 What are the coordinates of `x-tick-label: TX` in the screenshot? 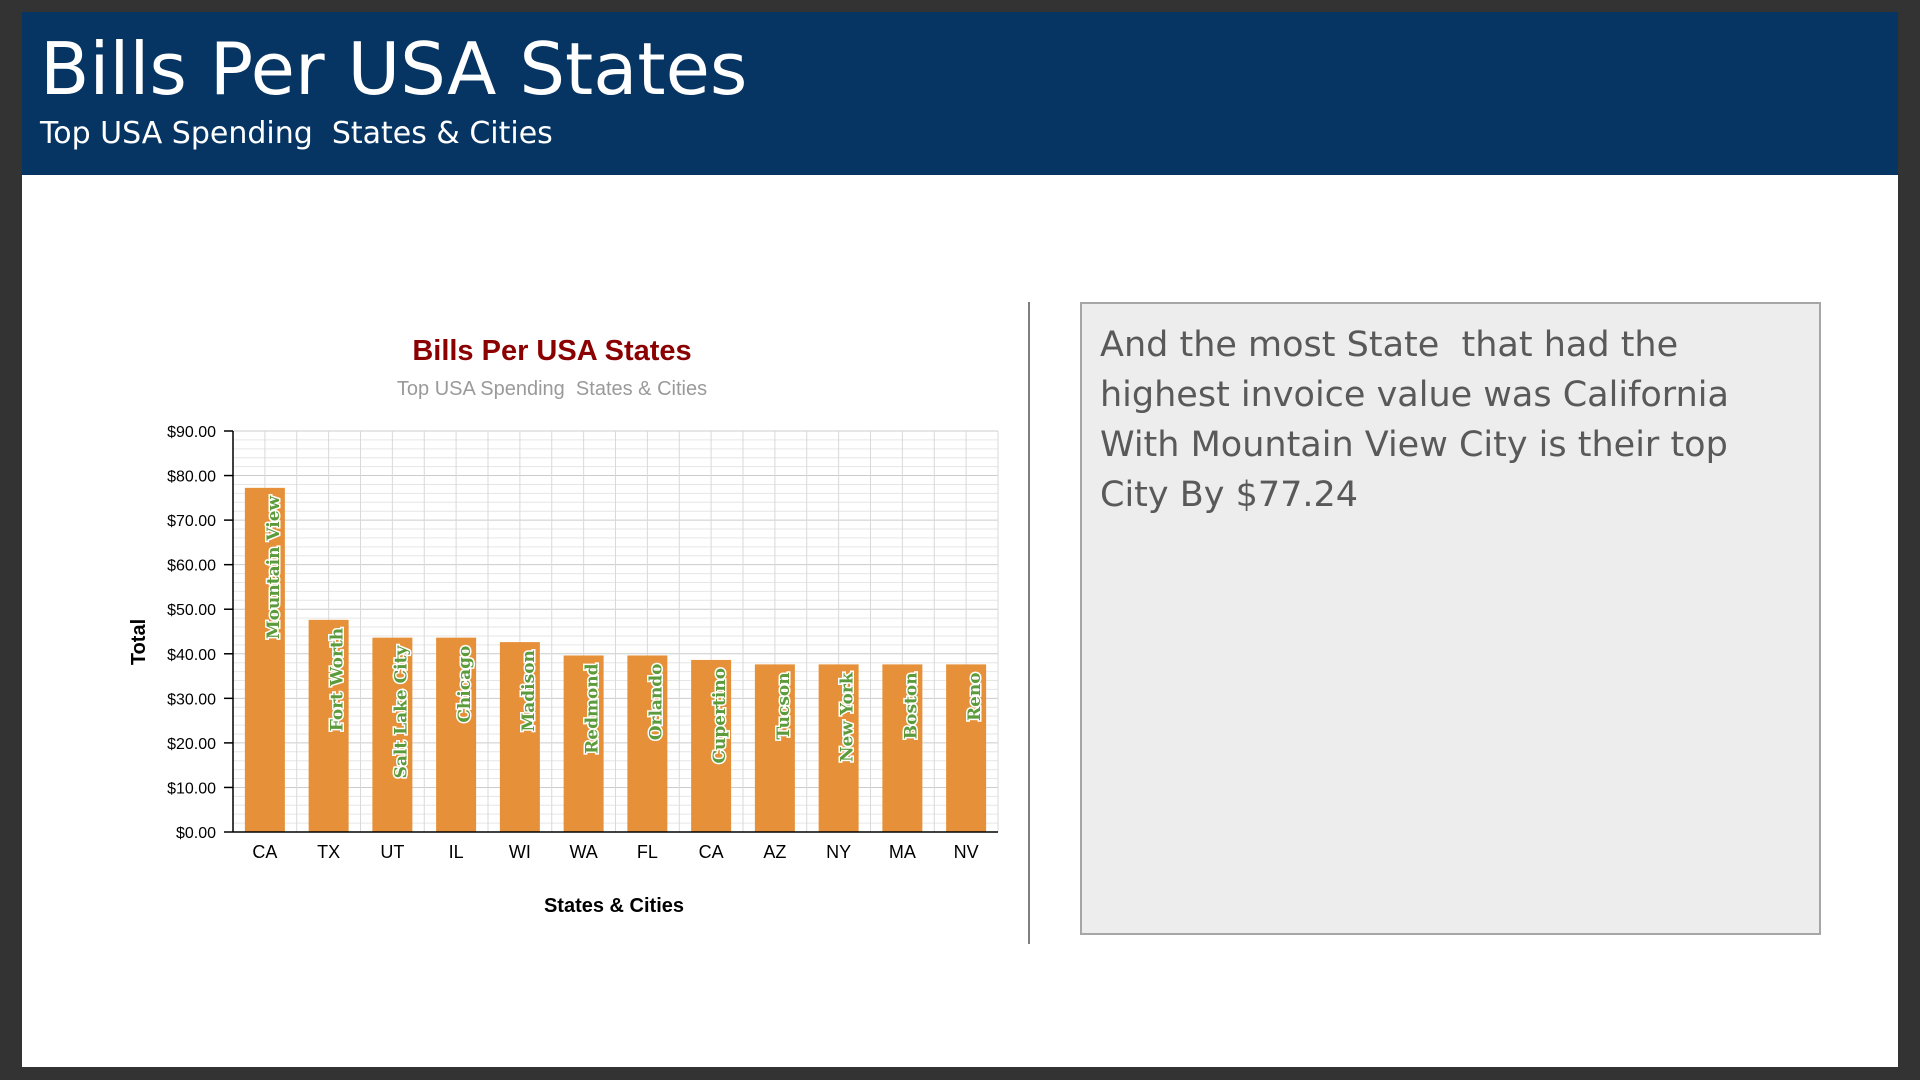 It's located at (328, 852).